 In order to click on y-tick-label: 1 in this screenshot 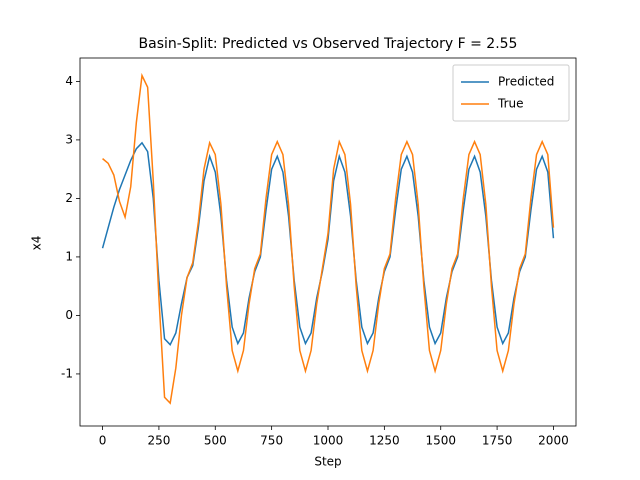, I will do `click(69, 256)`.